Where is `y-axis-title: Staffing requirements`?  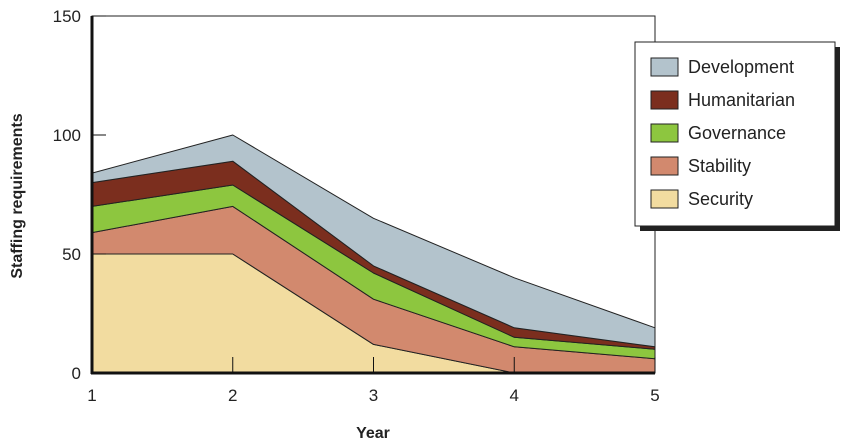
y-axis-title: Staffing requirements is located at coordinates (17, 195).